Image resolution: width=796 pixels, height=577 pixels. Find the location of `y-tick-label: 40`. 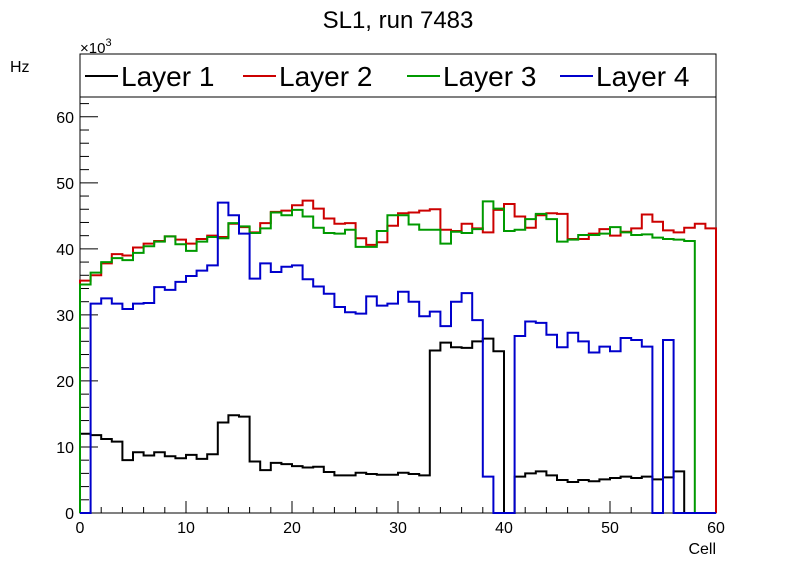

y-tick-label: 40 is located at coordinates (65, 250).